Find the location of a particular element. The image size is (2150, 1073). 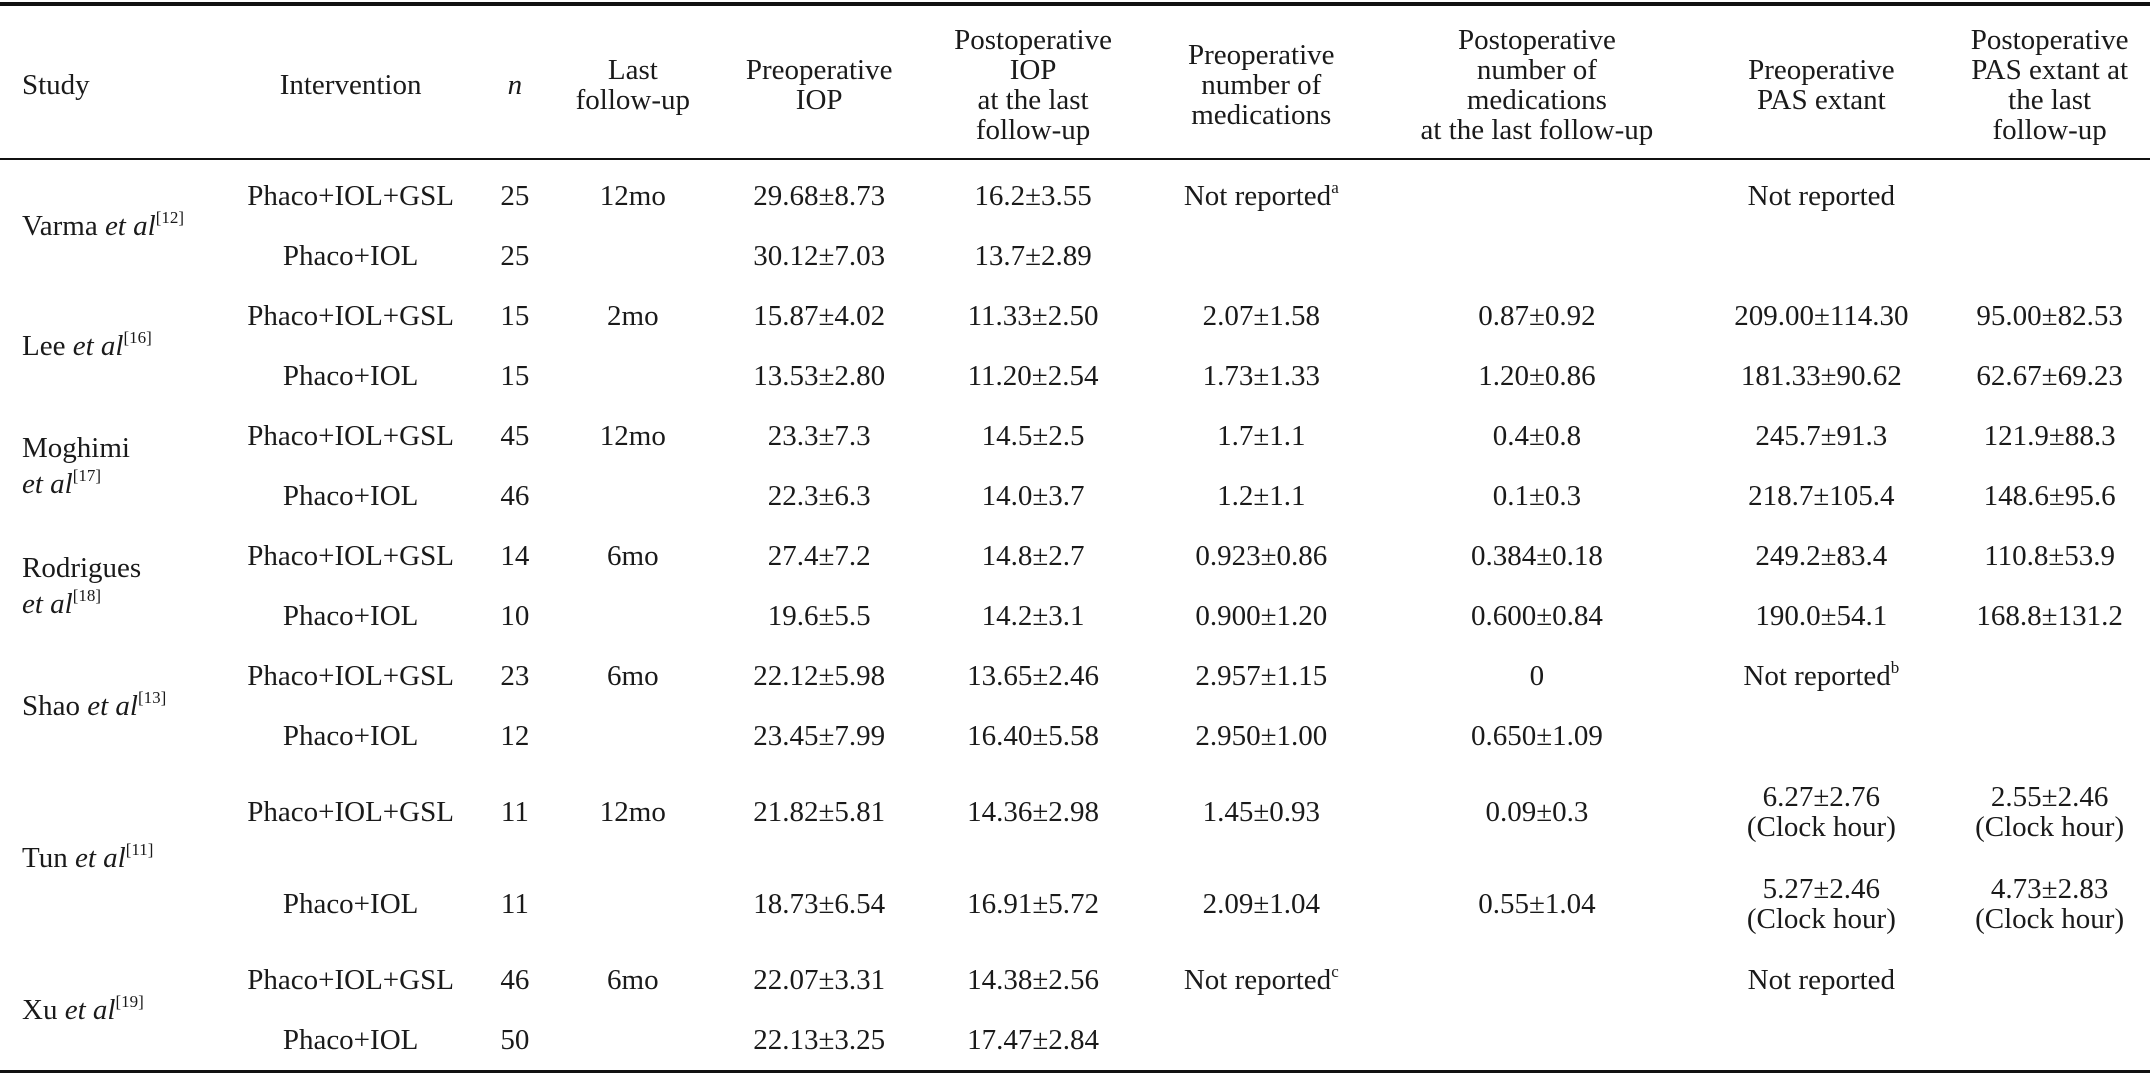

pre-iop-cell: 22.12±5.98 is located at coordinates (819, 676).